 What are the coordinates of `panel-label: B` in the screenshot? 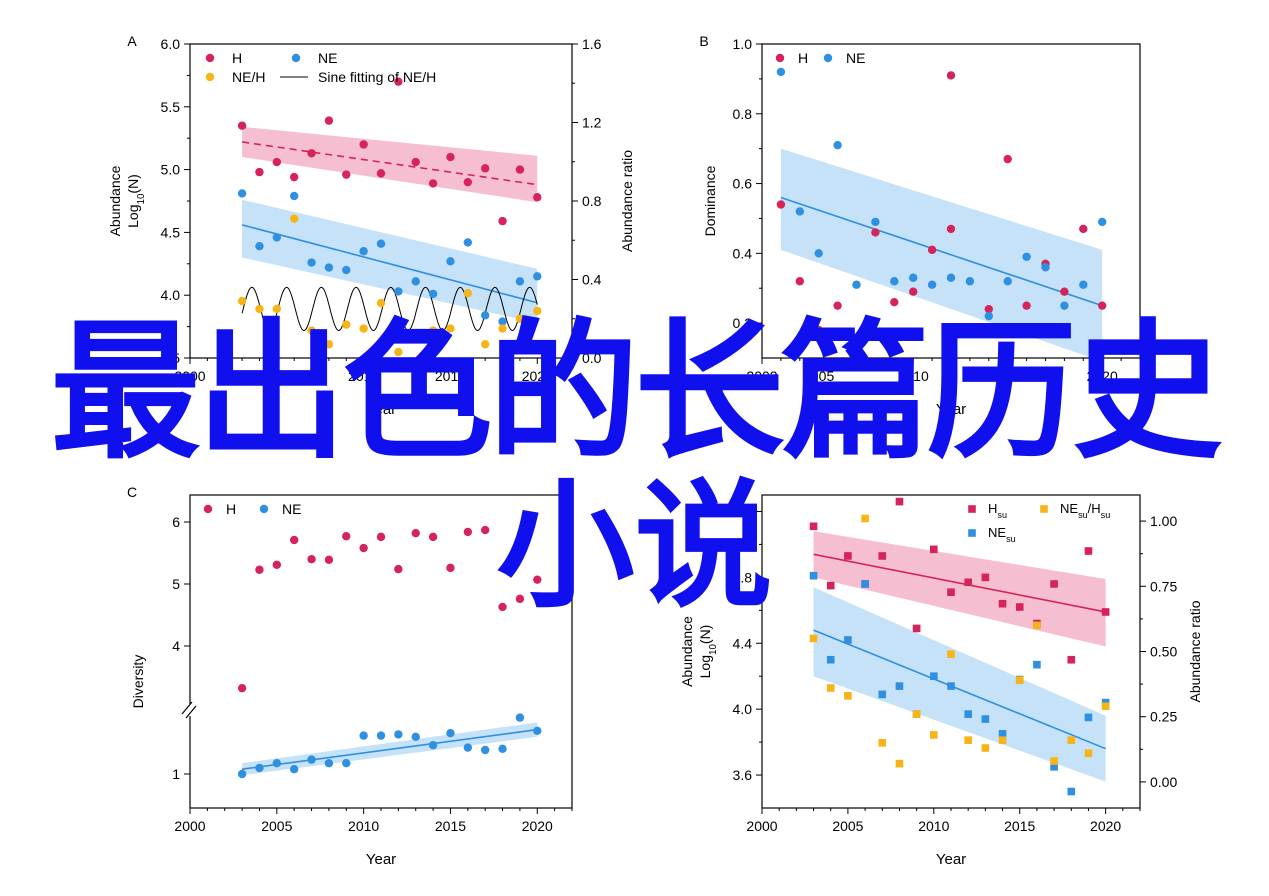 It's located at (703, 41).